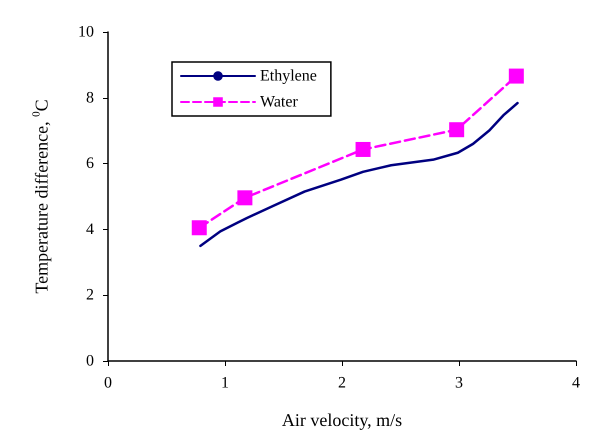  I want to click on x-tick-label: 4, so click(576, 383).